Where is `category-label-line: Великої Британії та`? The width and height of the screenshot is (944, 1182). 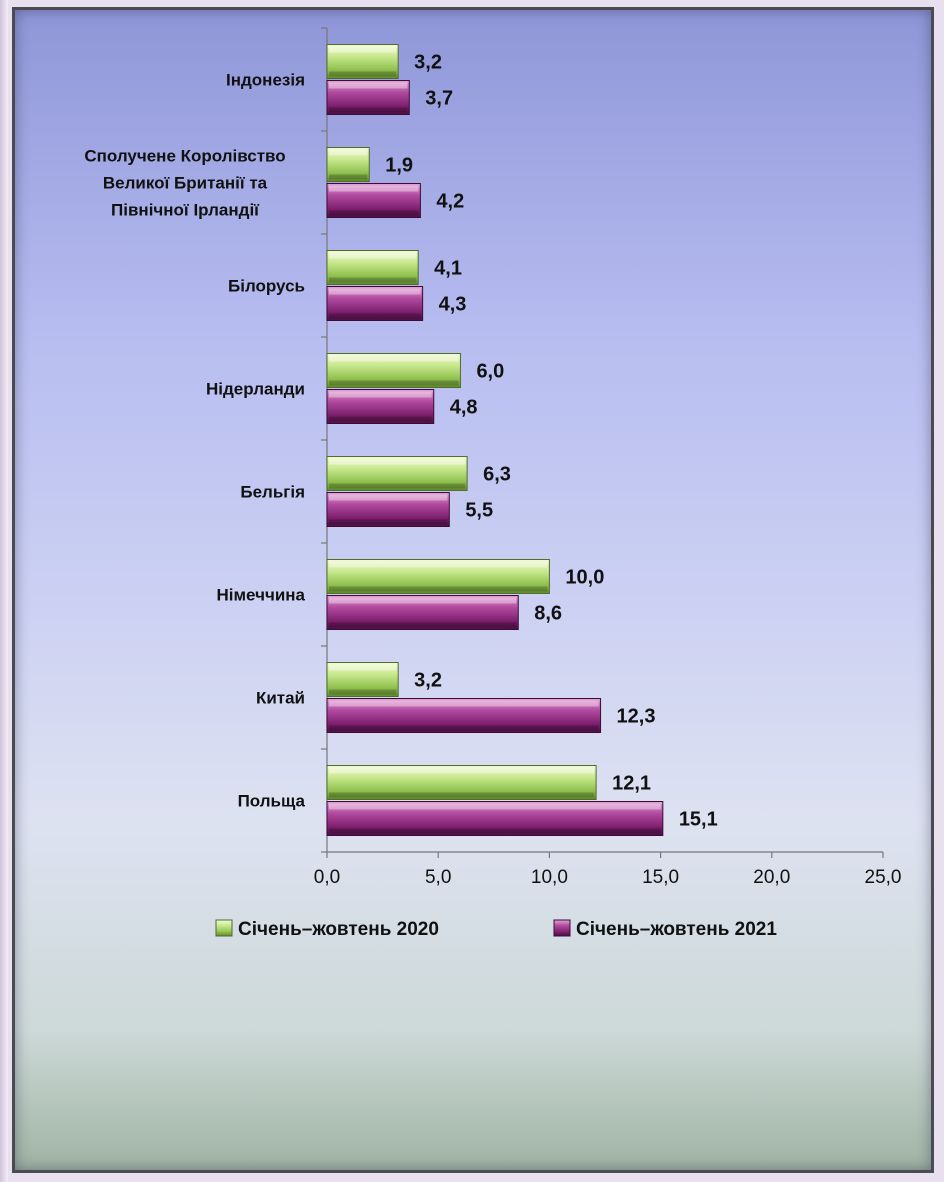 category-label-line: Великої Британії та is located at coordinates (185, 183).